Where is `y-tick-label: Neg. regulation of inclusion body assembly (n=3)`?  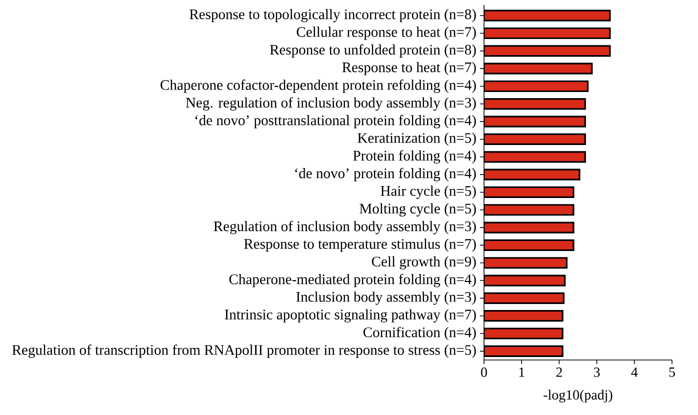
y-tick-label: Neg. regulation of inclusion body assembly (n=3) is located at coordinates (331, 104).